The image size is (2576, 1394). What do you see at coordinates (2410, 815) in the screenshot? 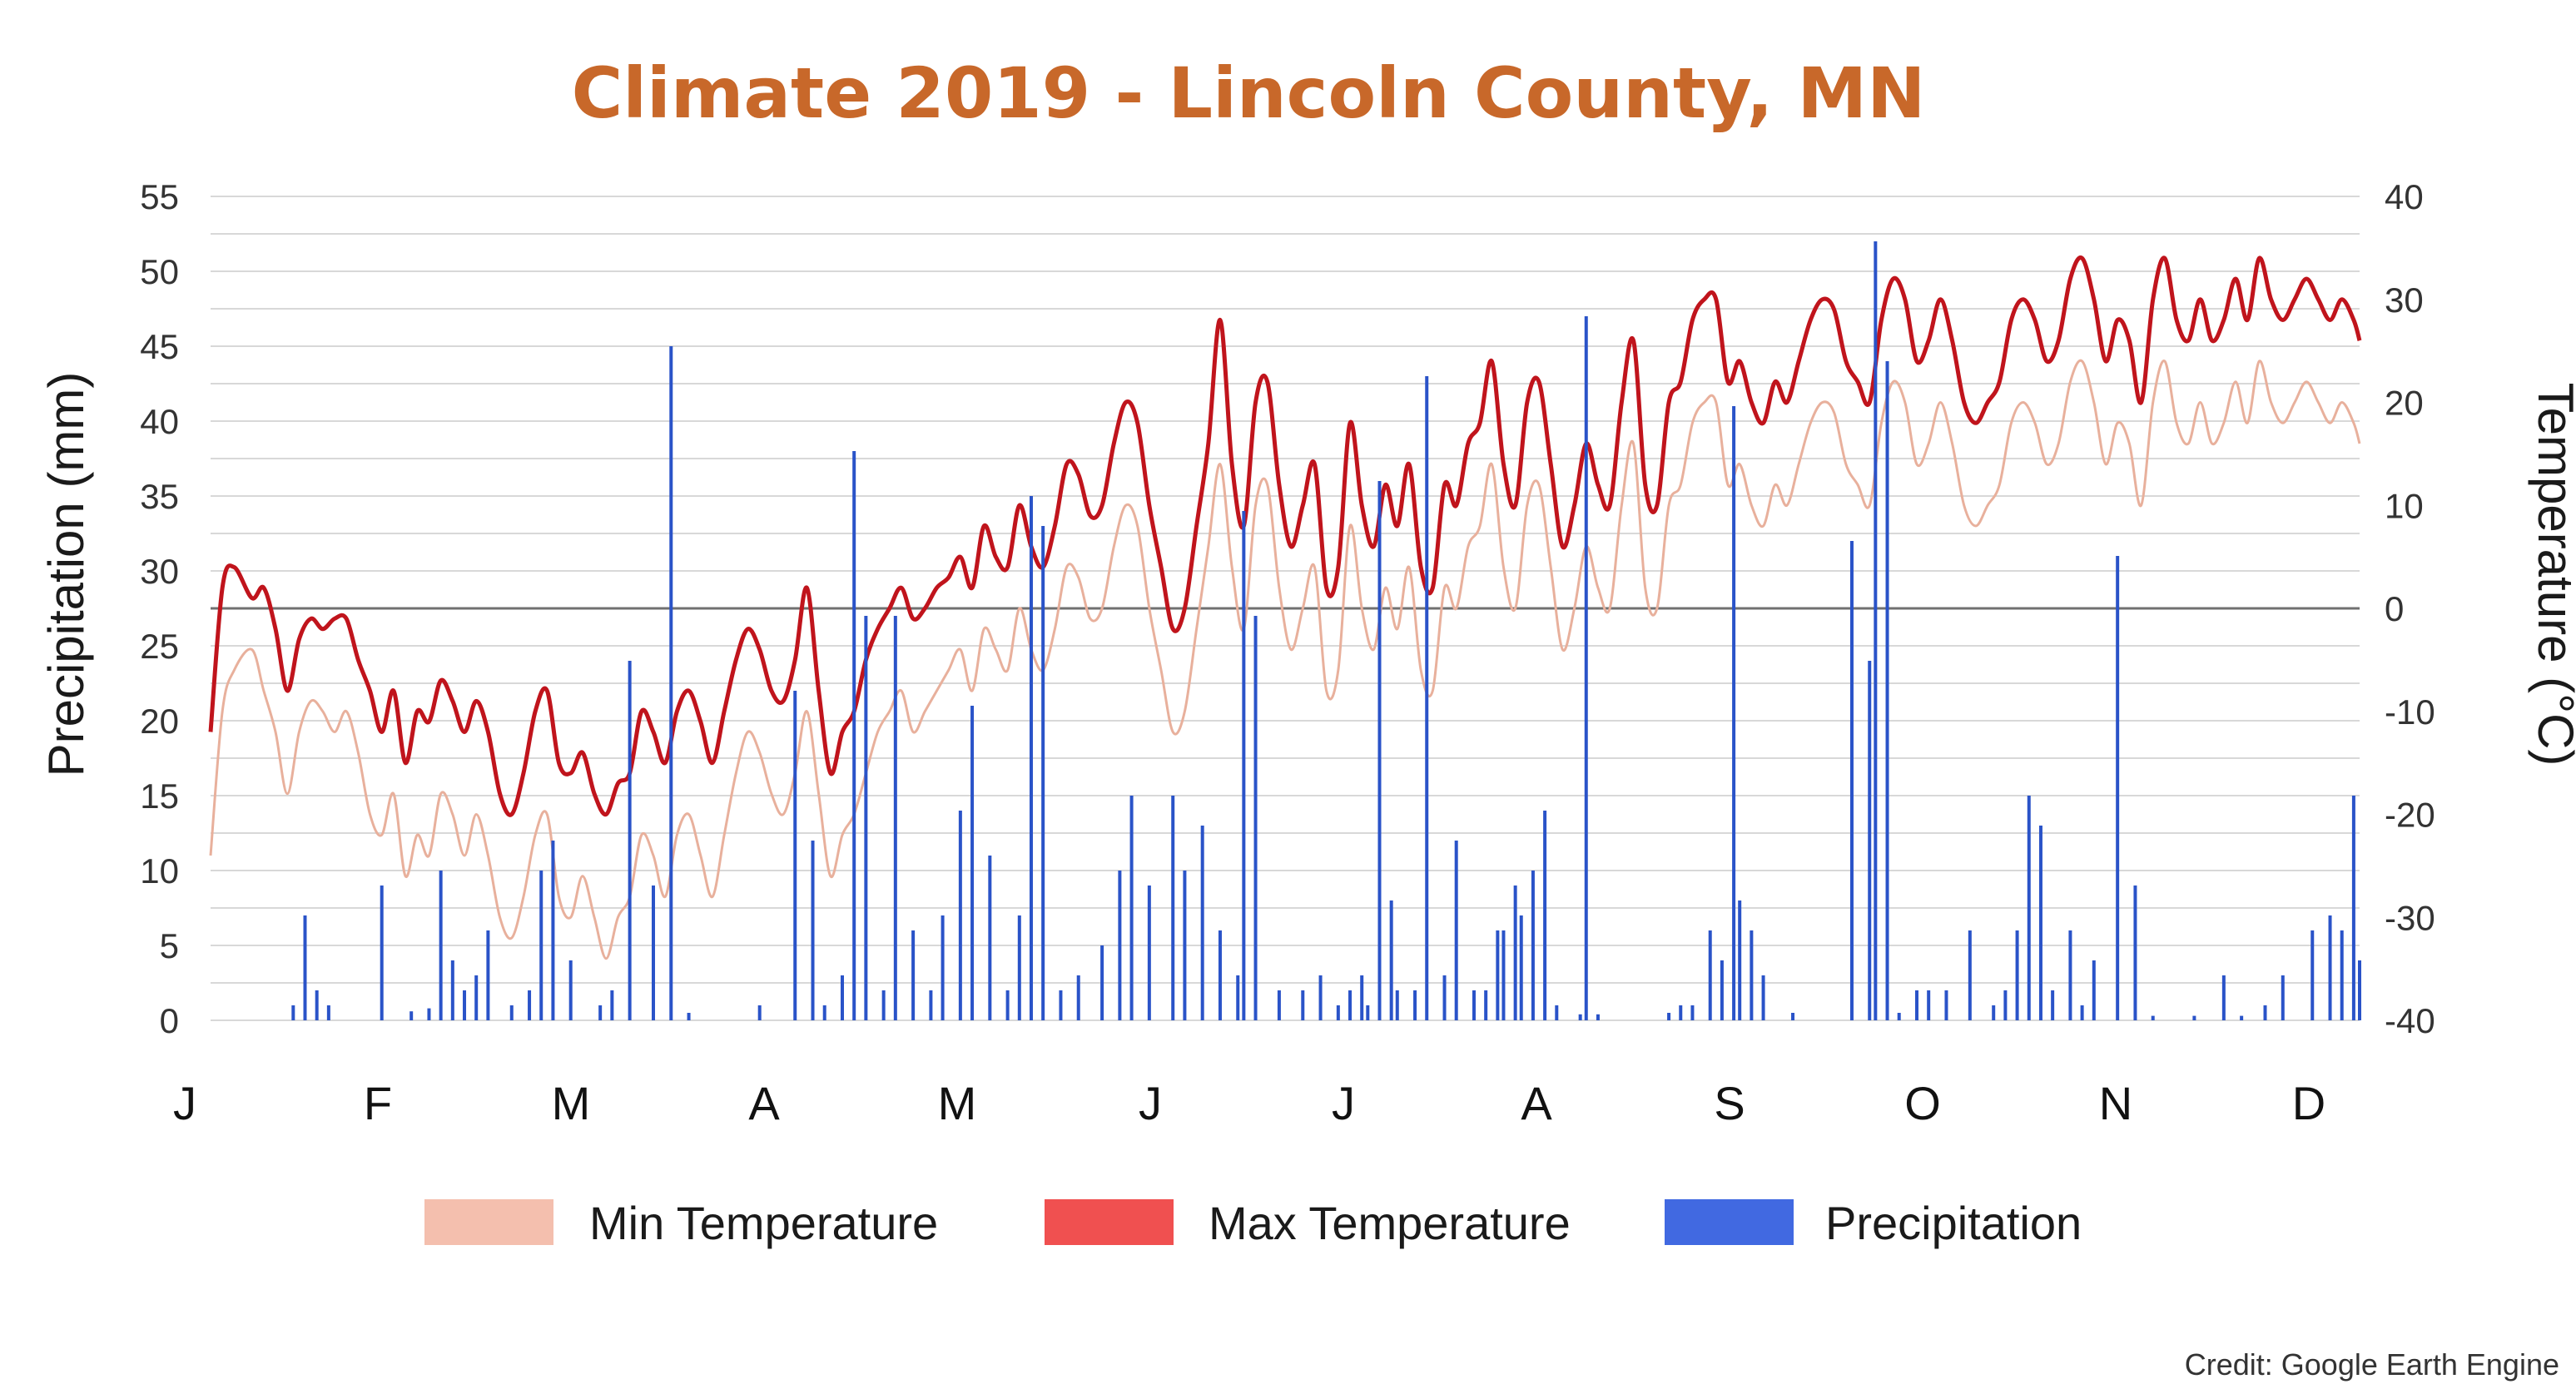
I see `y-right-tick-label: -20` at bounding box center [2410, 815].